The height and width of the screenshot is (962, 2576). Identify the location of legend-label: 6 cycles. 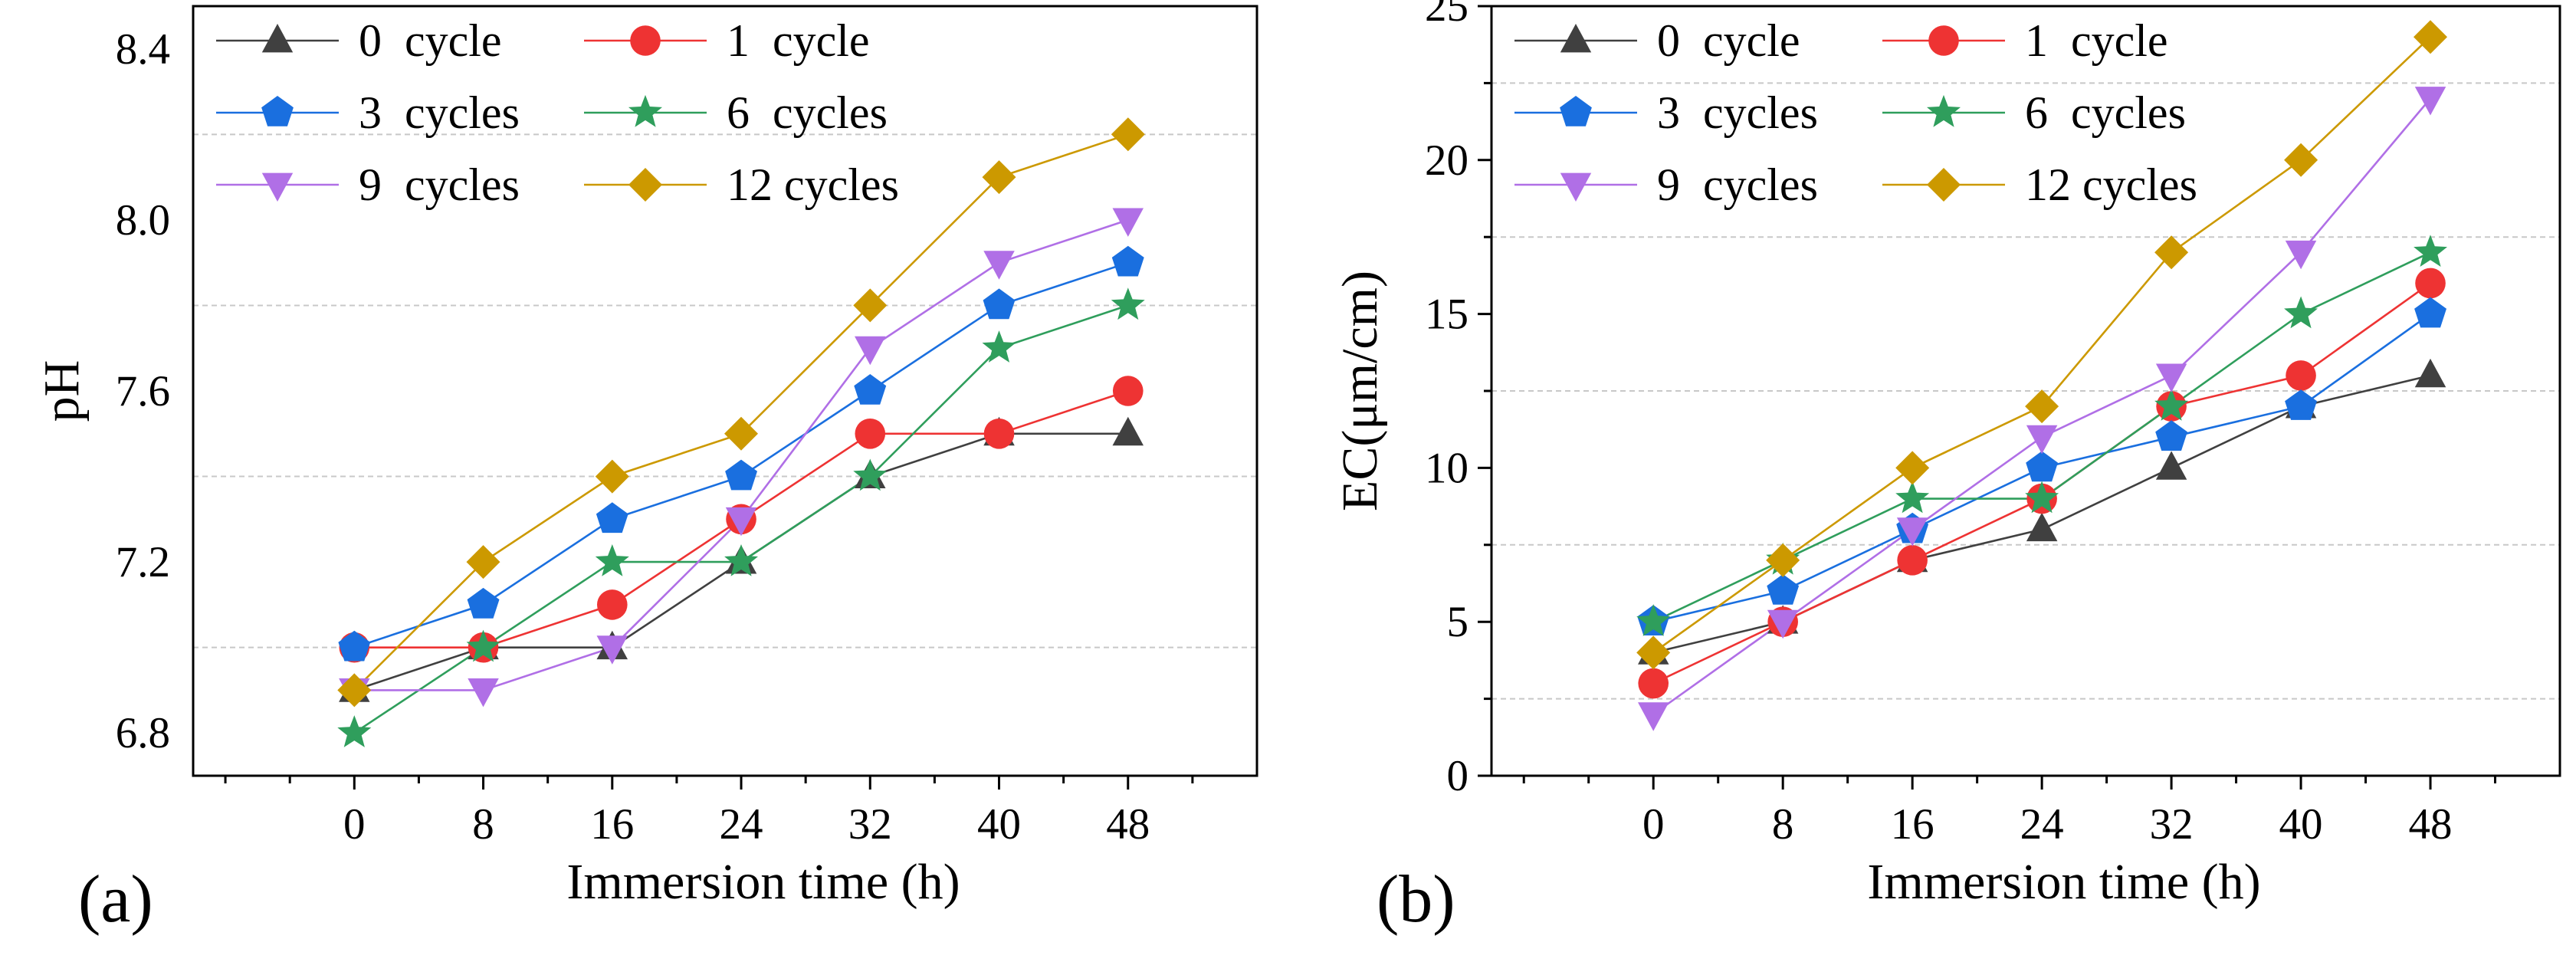
(807, 113).